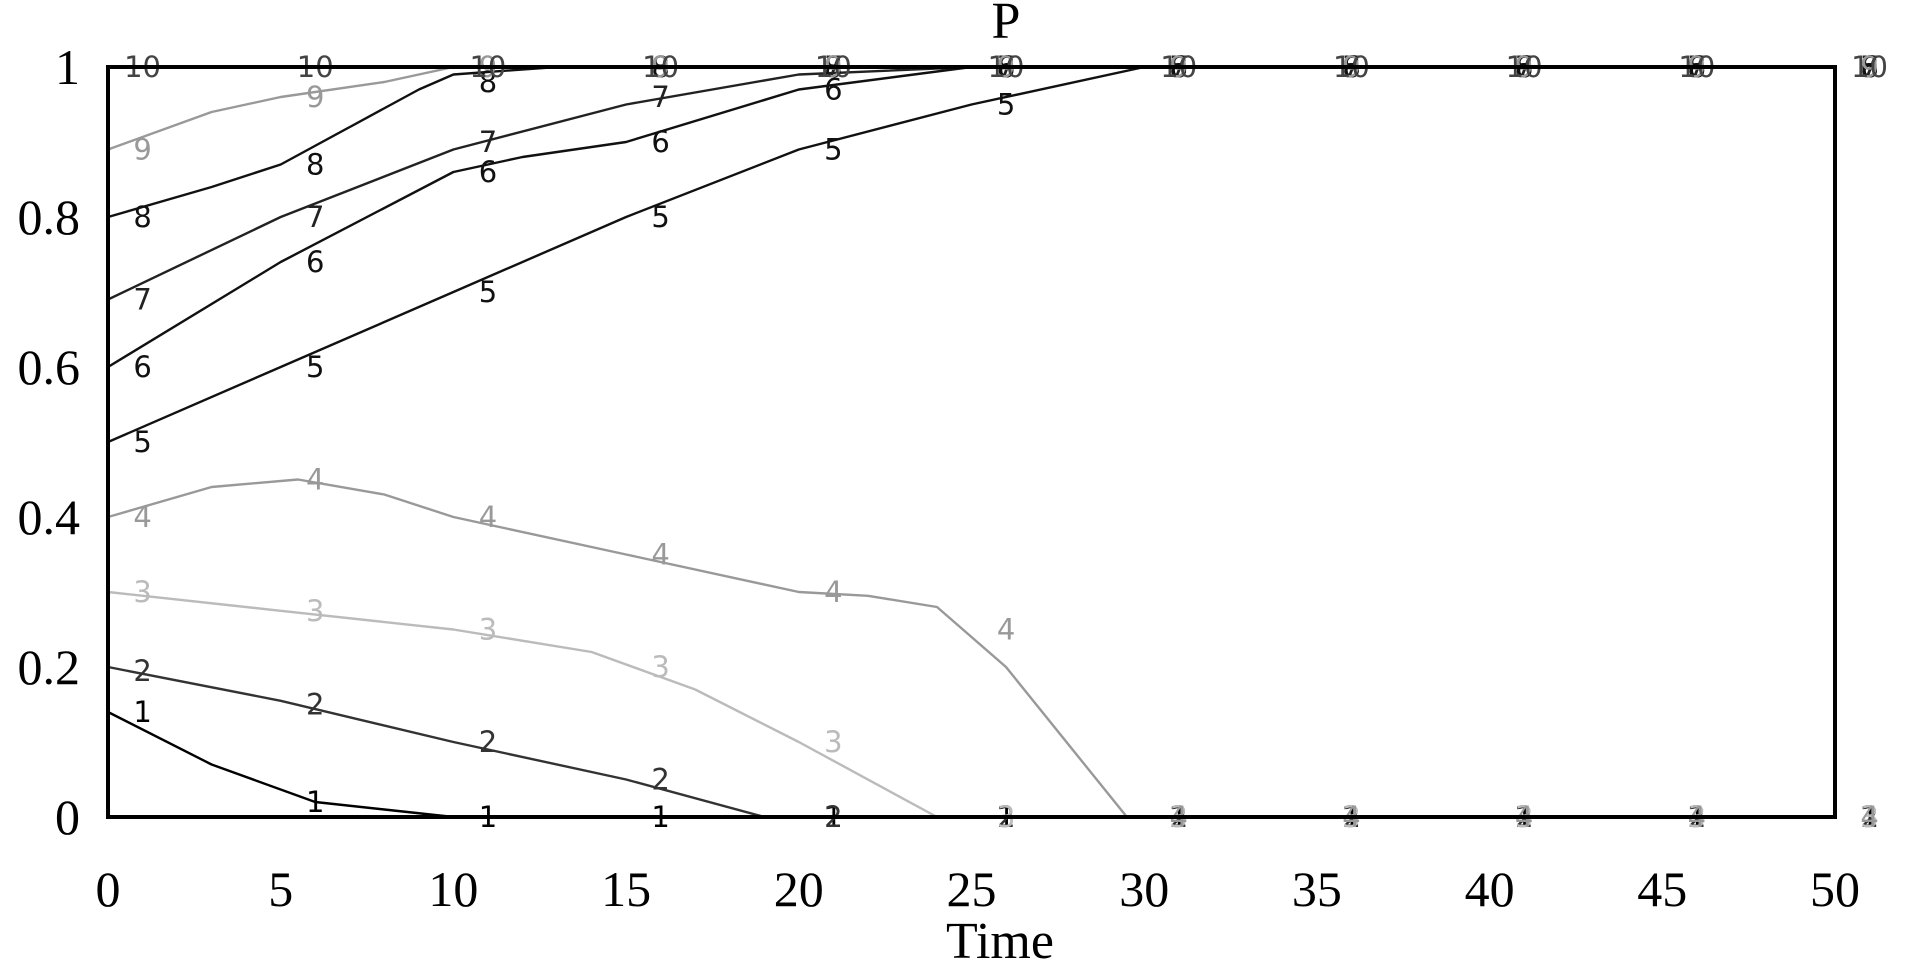 The image size is (1911, 964). What do you see at coordinates (1000, 938) in the screenshot?
I see `x-axis-label: Time` at bounding box center [1000, 938].